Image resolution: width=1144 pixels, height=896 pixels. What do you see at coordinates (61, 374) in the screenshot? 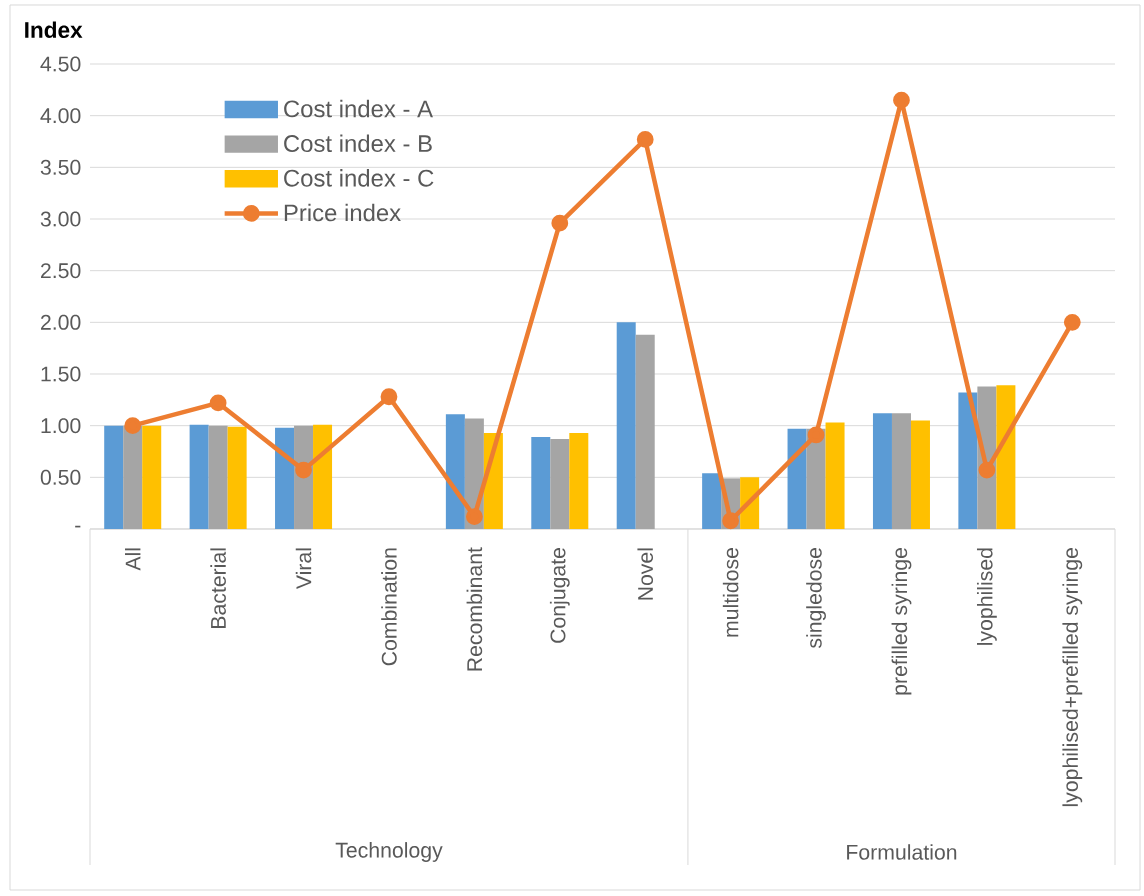
I see `y-tick-label: 1.50` at bounding box center [61, 374].